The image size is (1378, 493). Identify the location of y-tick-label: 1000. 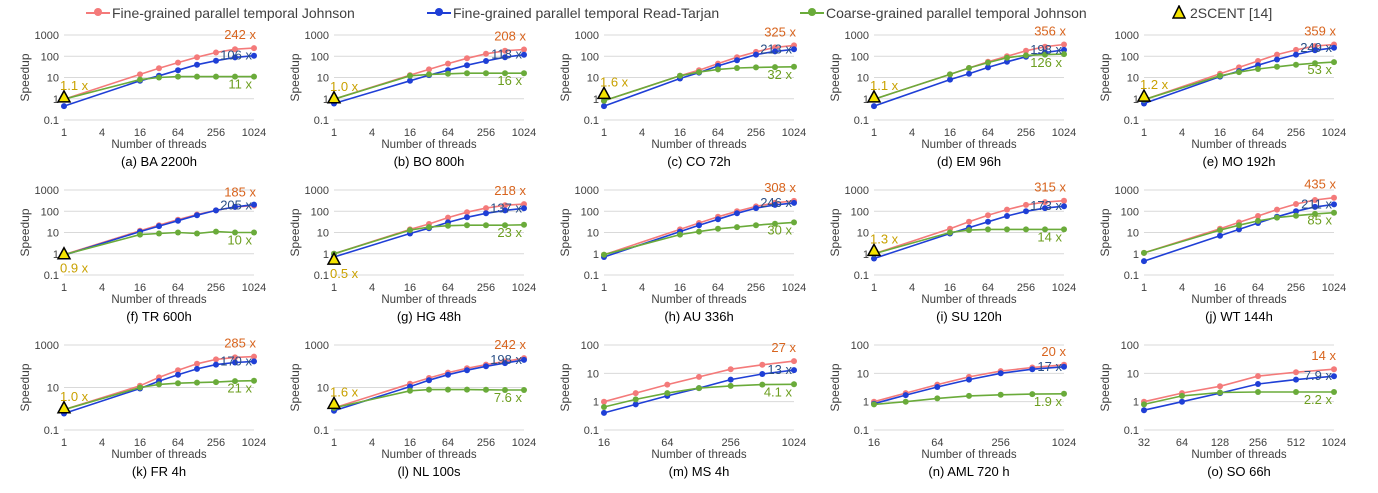
(1127, 36).